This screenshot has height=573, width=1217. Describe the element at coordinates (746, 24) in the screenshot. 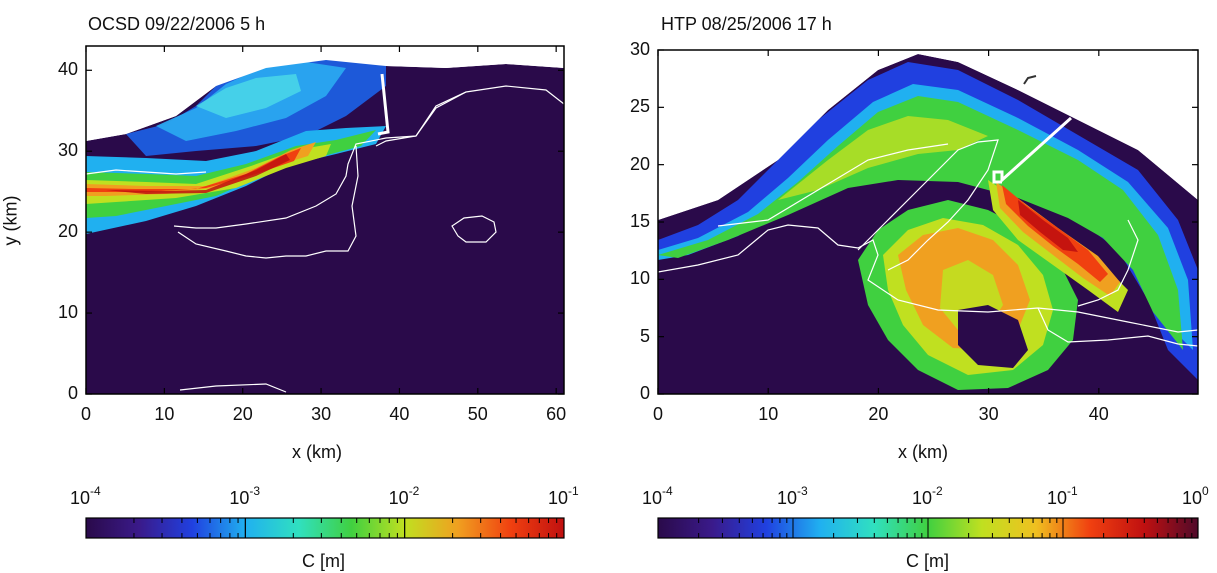

I see `right-panel-title: HTP 08/25/2006 17 h` at that location.